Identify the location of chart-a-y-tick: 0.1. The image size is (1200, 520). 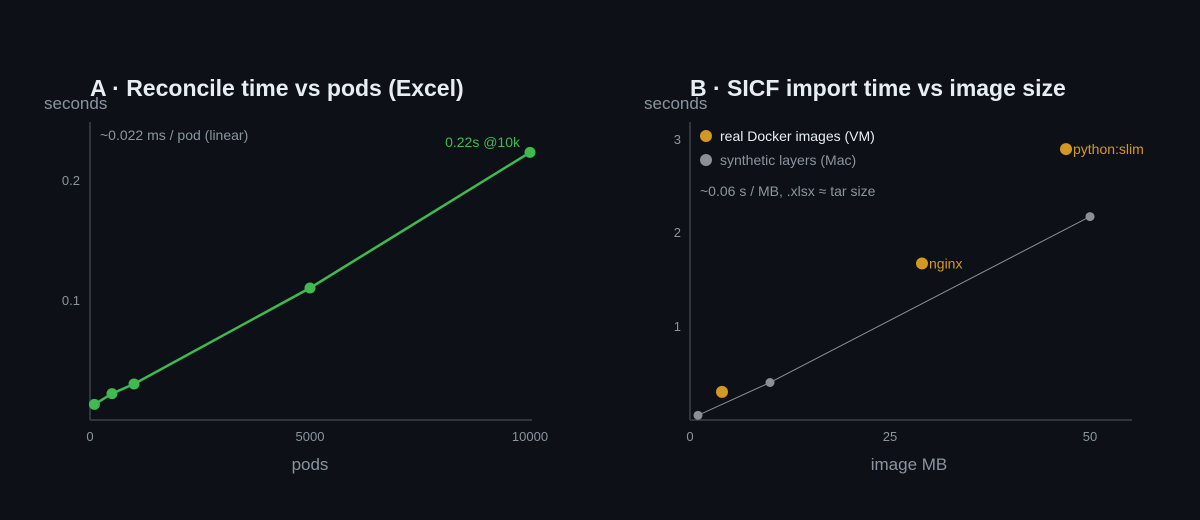
(71, 300).